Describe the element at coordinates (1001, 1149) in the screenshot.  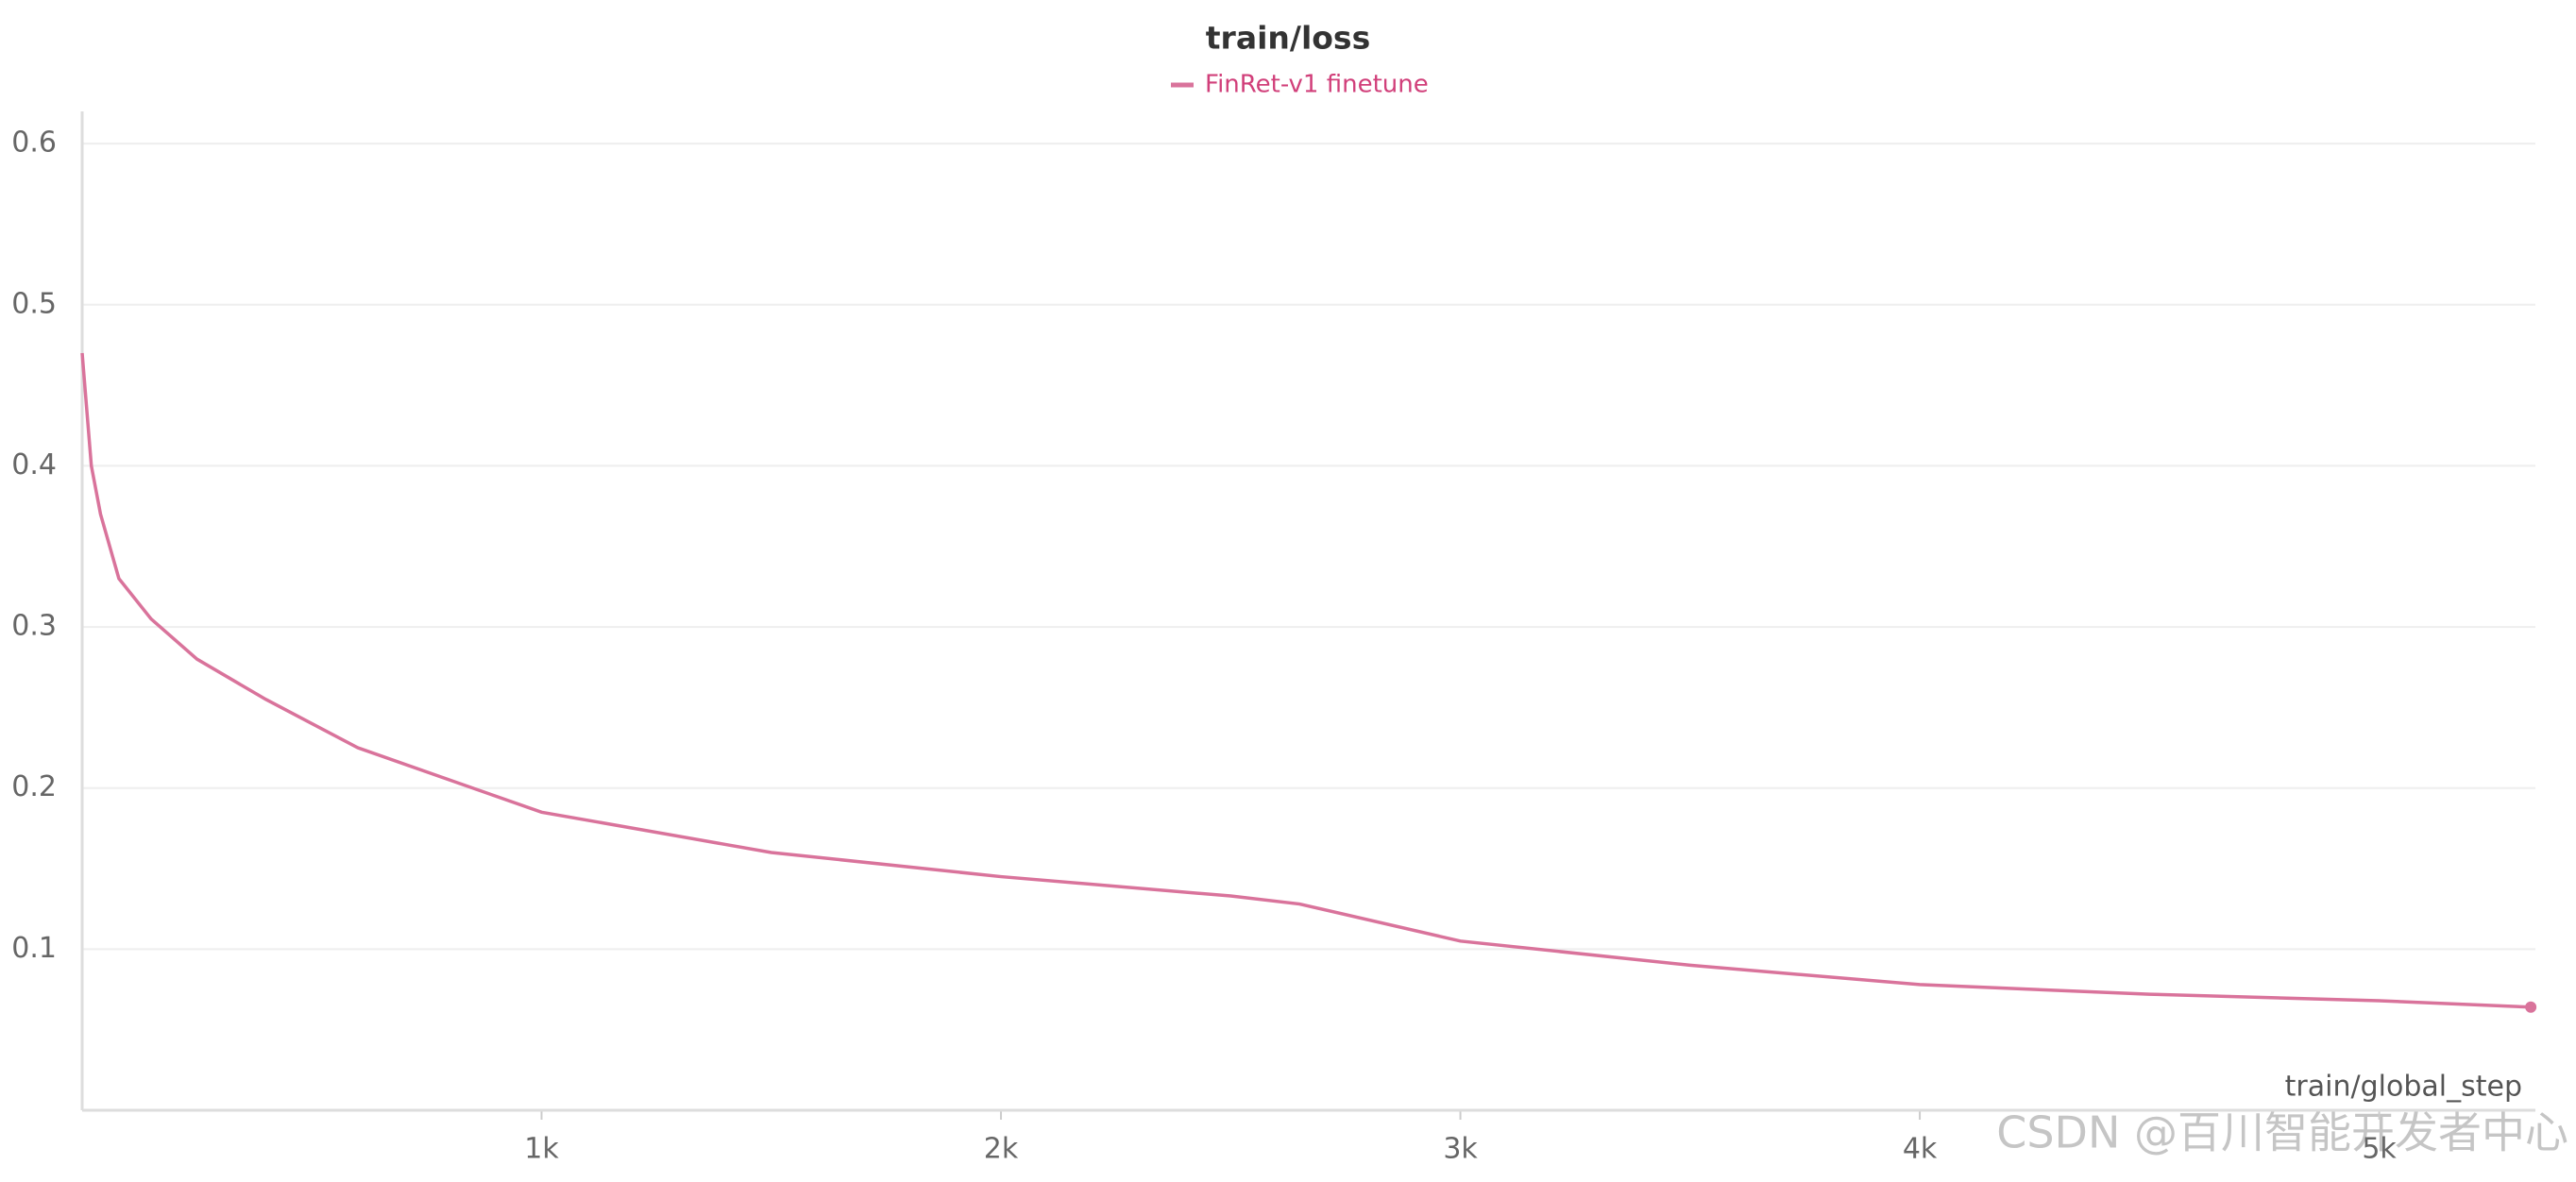
I see `x-tick-label: 2k` at that location.